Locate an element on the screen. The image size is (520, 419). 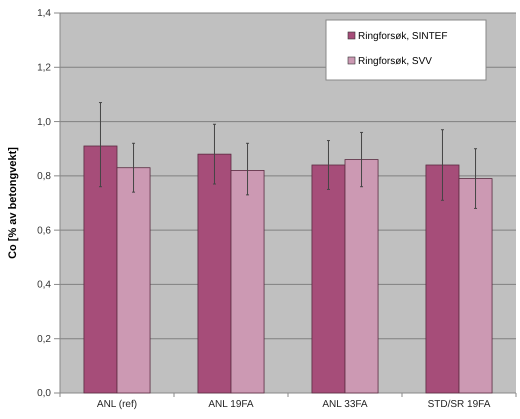
x-tick-label: STD/SR 19FA is located at coordinates (459, 404).